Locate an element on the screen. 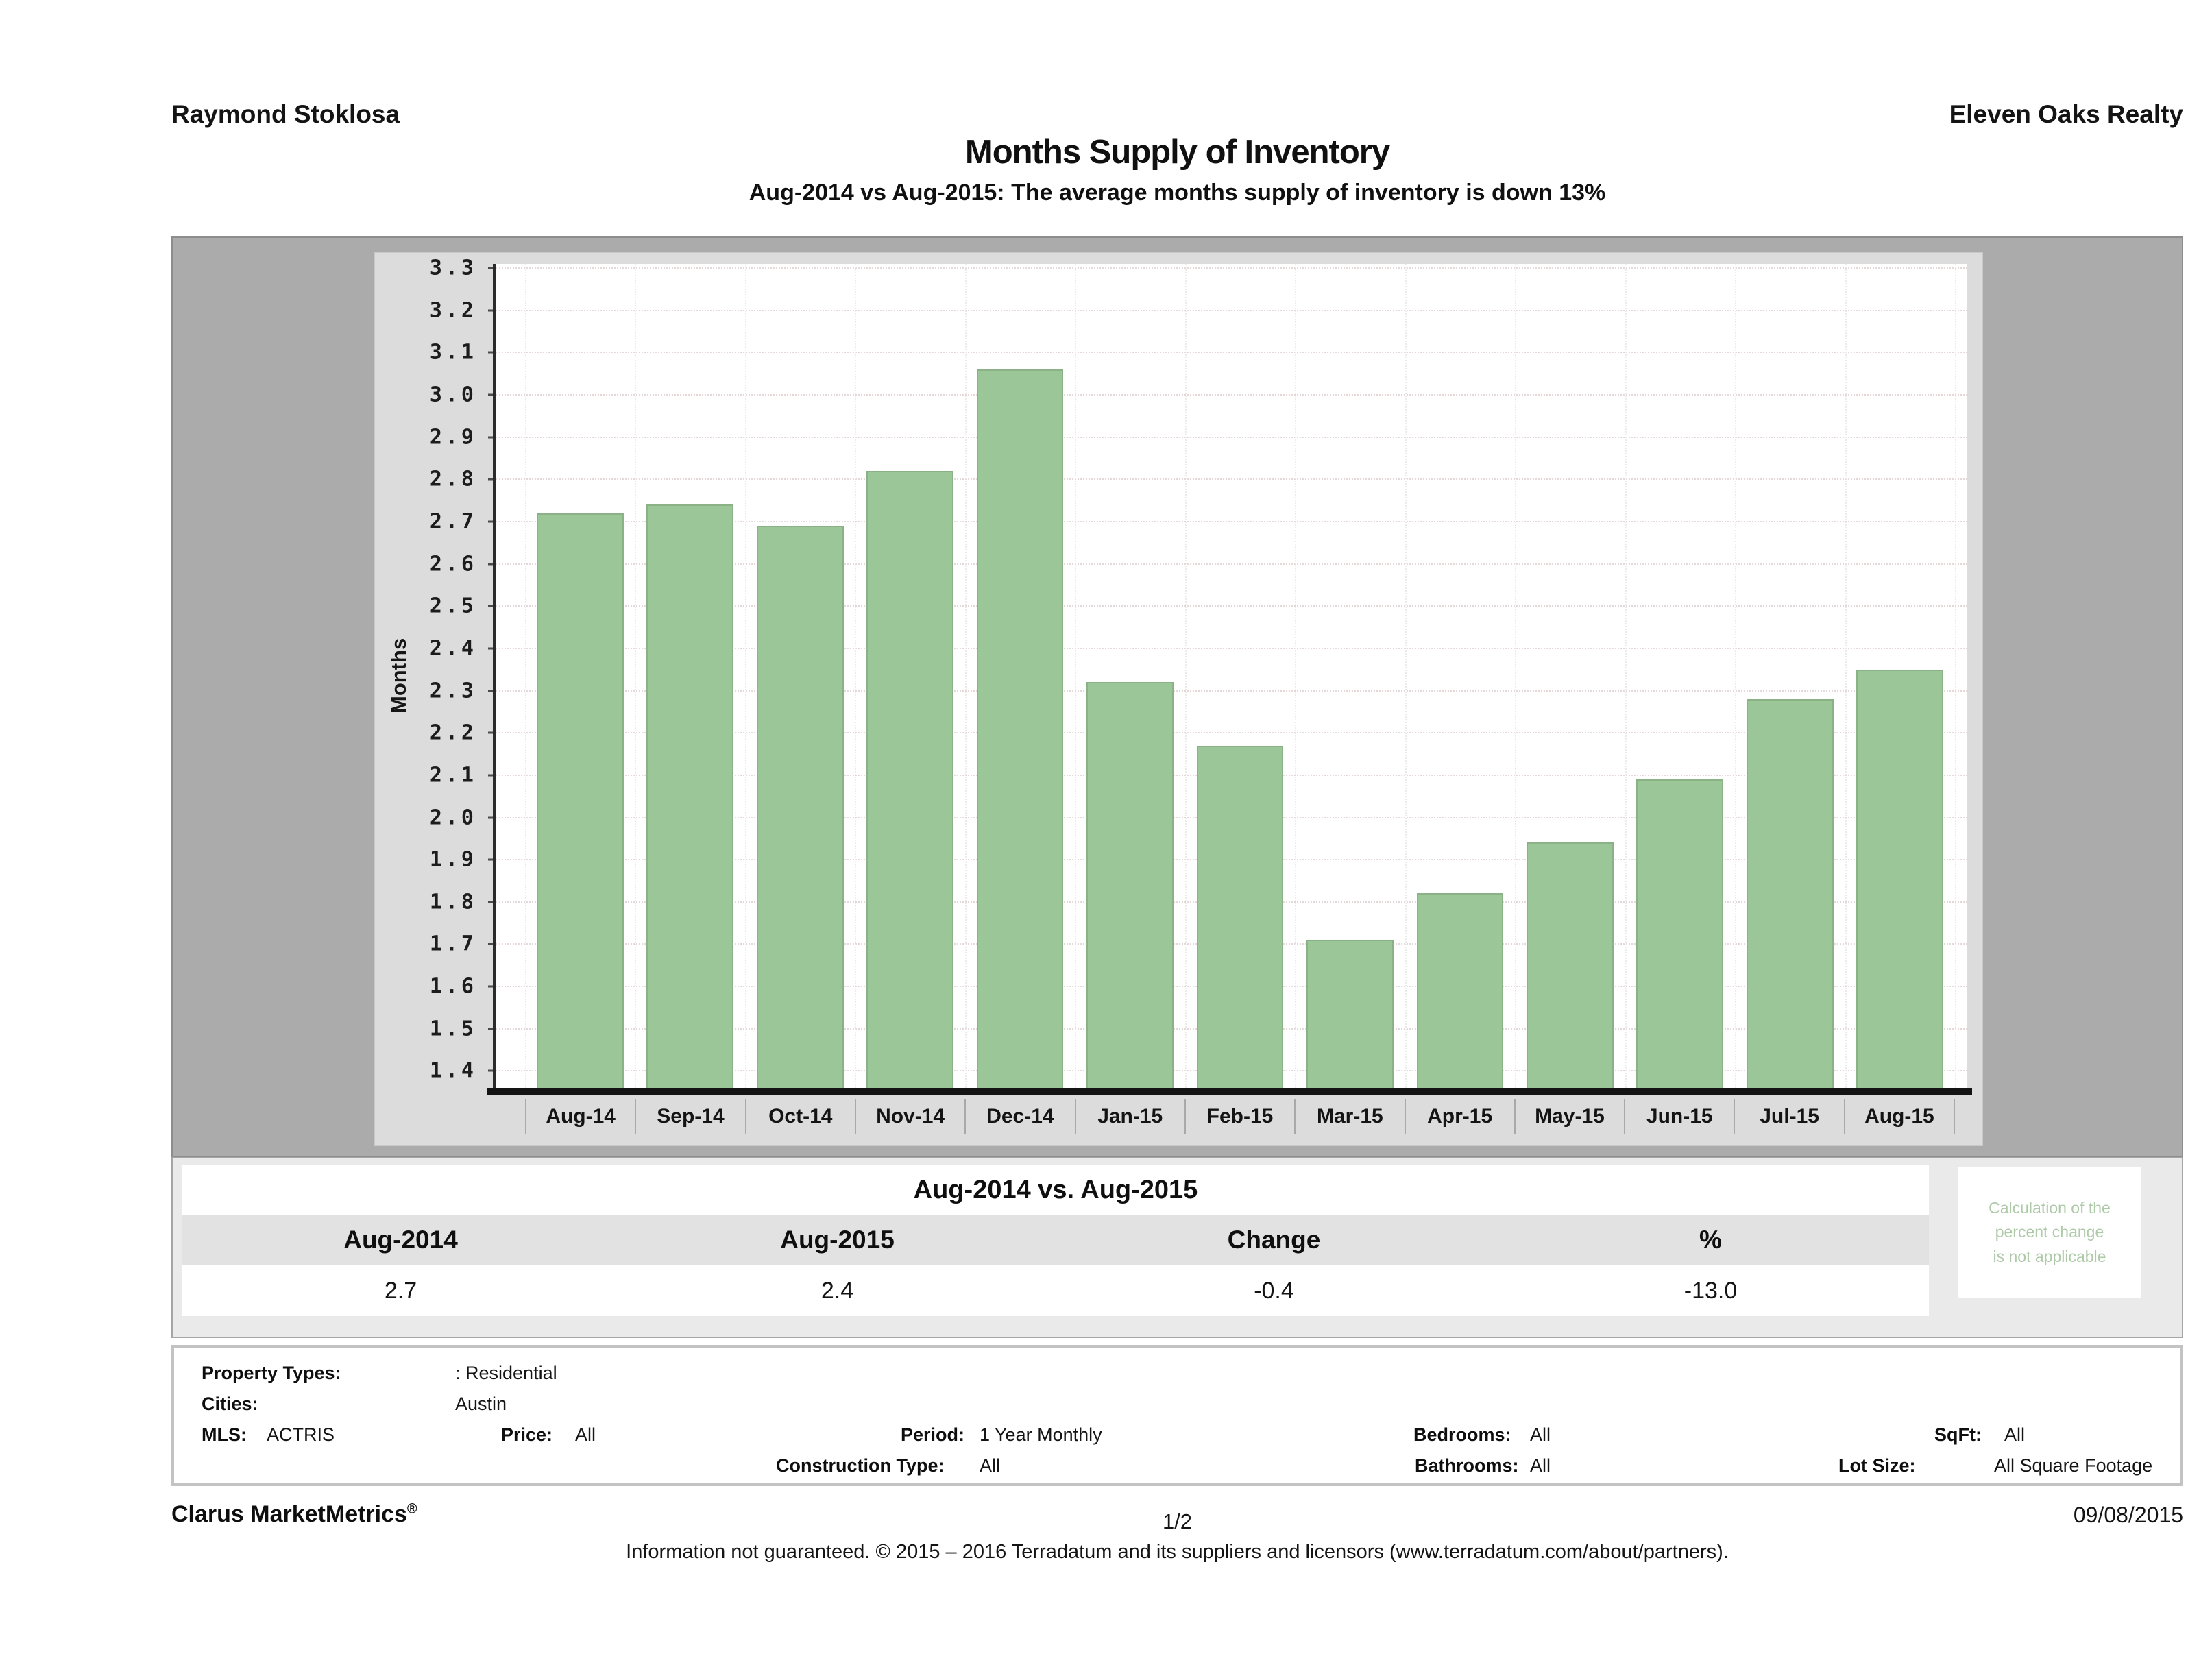  period-value: 1 Year Monthly is located at coordinates (1041, 1434).